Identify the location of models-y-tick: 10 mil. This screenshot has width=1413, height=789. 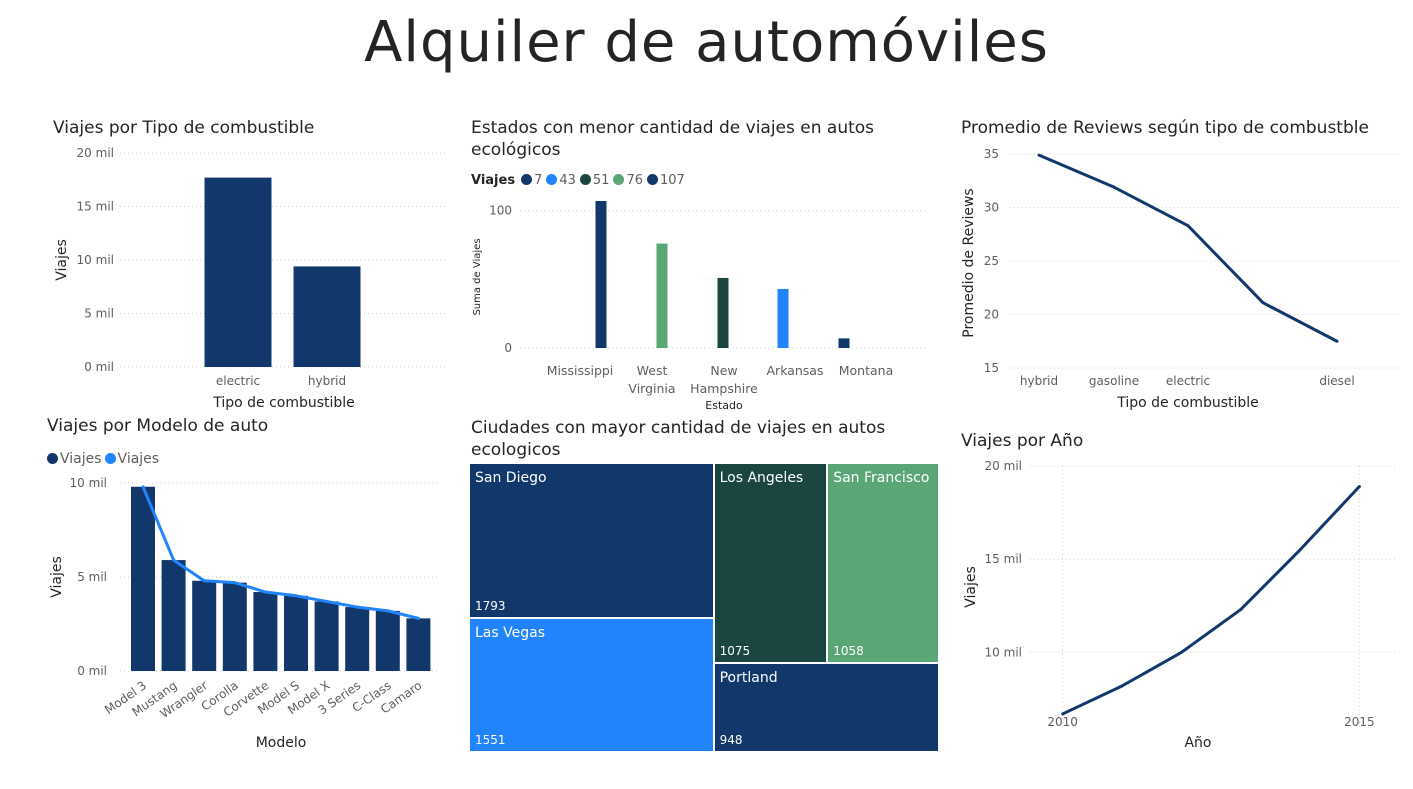
(88, 483).